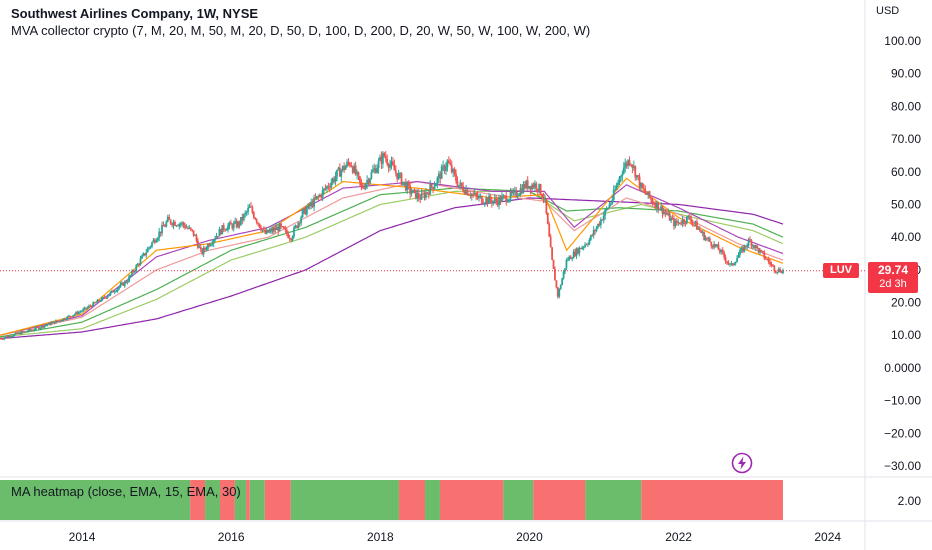  I want to click on x-tick-label: 2018, so click(380, 537).